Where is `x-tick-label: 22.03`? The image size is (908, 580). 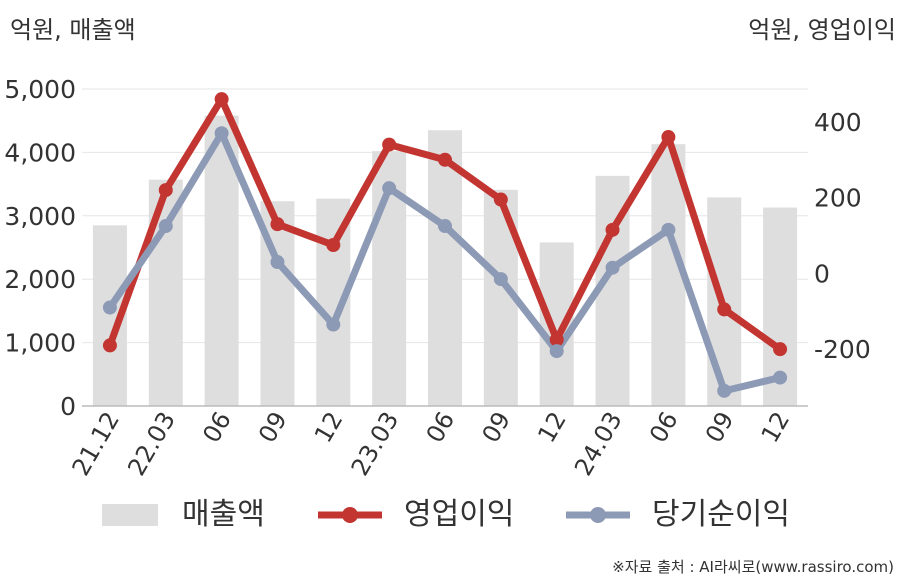
x-tick-label: 22.03 is located at coordinates (151, 444).